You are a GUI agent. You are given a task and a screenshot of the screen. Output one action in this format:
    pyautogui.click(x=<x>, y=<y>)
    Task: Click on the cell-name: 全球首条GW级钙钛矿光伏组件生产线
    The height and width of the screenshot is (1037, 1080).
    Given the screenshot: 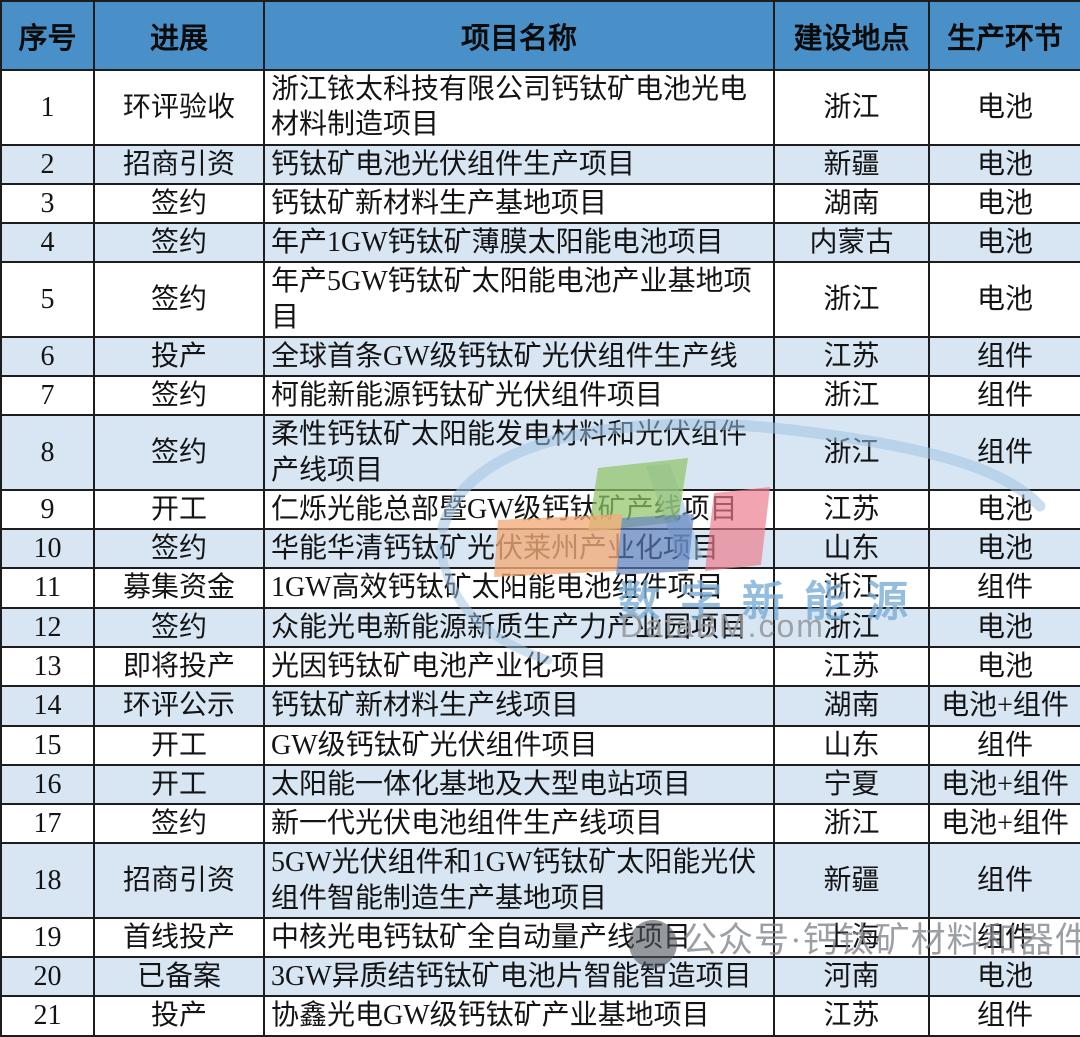 What is the action you would take?
    pyautogui.click(x=519, y=356)
    